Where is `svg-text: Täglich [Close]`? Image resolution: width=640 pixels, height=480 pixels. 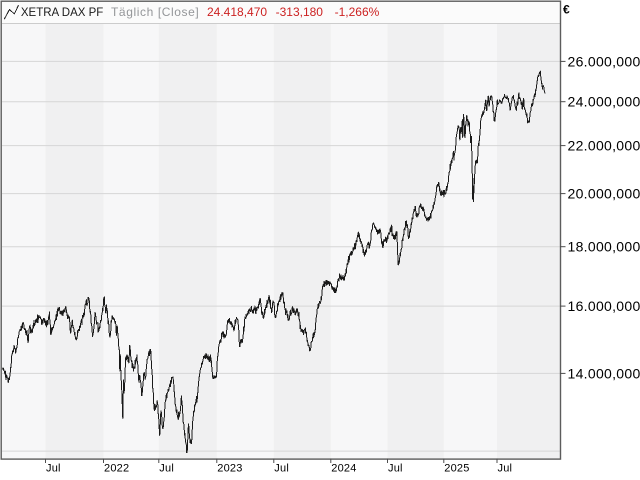 svg-text: Täglich [Close] is located at coordinates (155, 12).